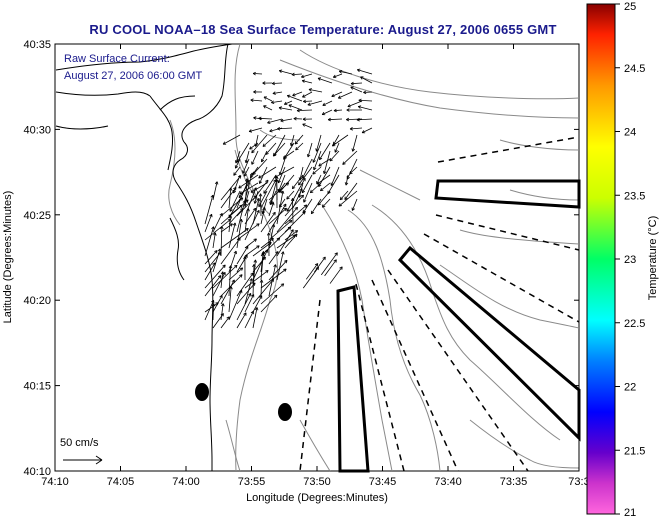 The height and width of the screenshot is (518, 660). Describe the element at coordinates (601, 259) in the screenshot. I see `colorbar` at that location.